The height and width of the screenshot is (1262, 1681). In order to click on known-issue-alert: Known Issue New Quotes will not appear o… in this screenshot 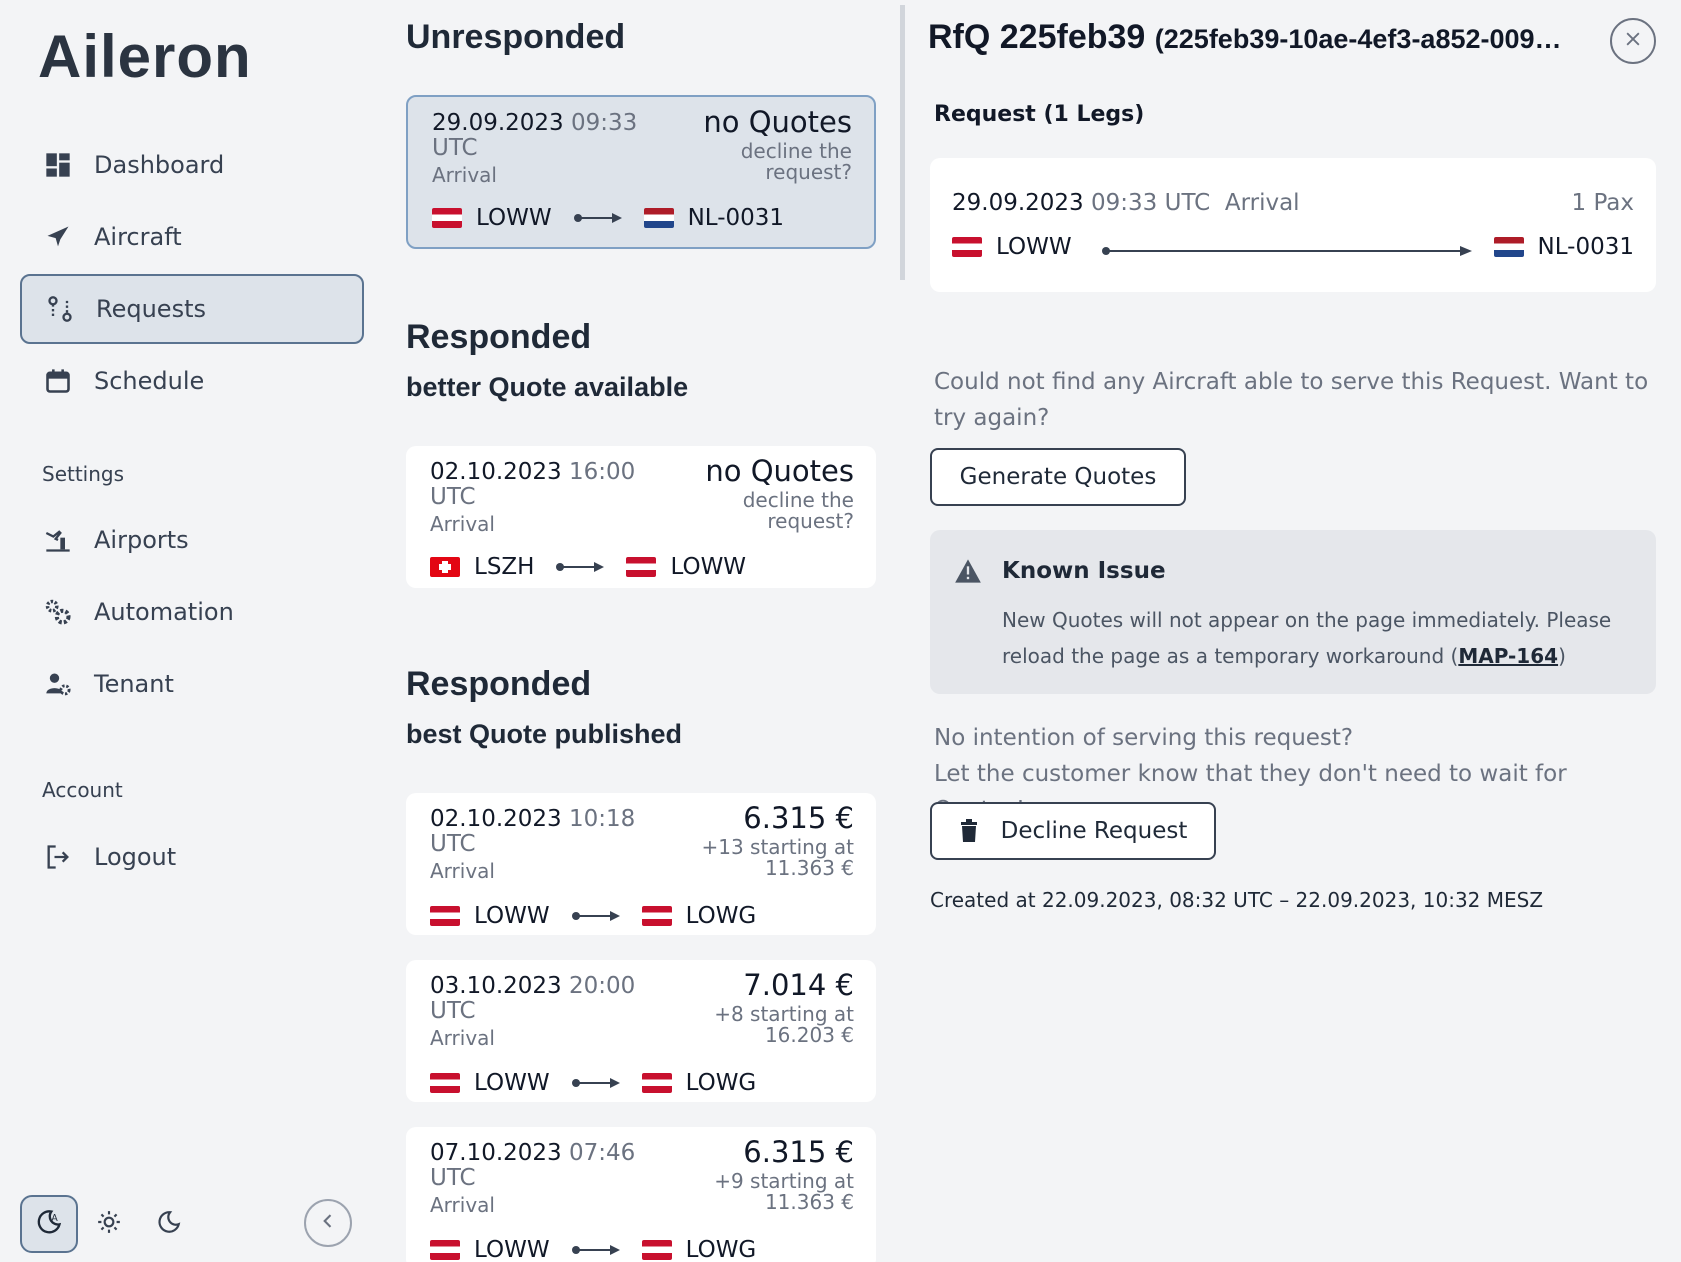, I will do `click(1293, 612)`.